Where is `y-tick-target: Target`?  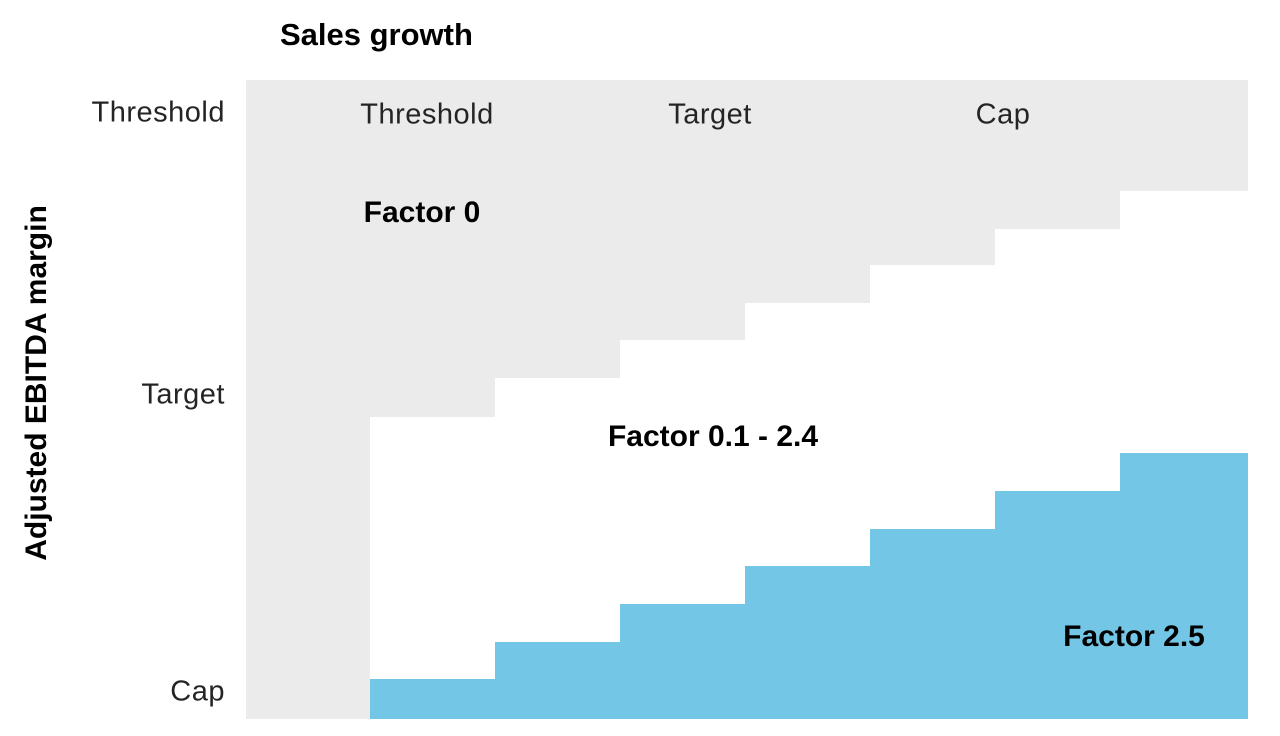
y-tick-target: Target is located at coordinates (183, 394).